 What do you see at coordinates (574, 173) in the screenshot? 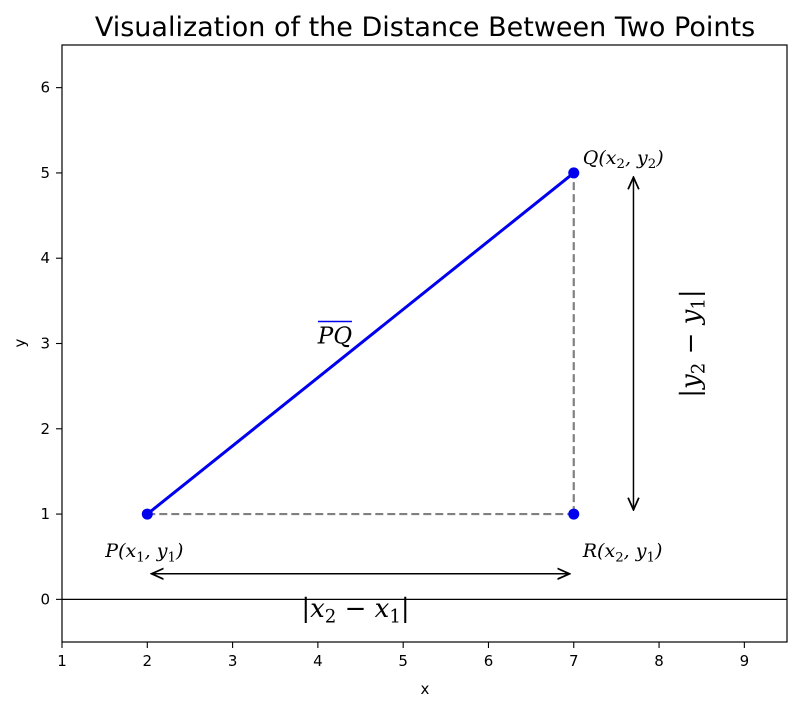
I see `point-q` at bounding box center [574, 173].